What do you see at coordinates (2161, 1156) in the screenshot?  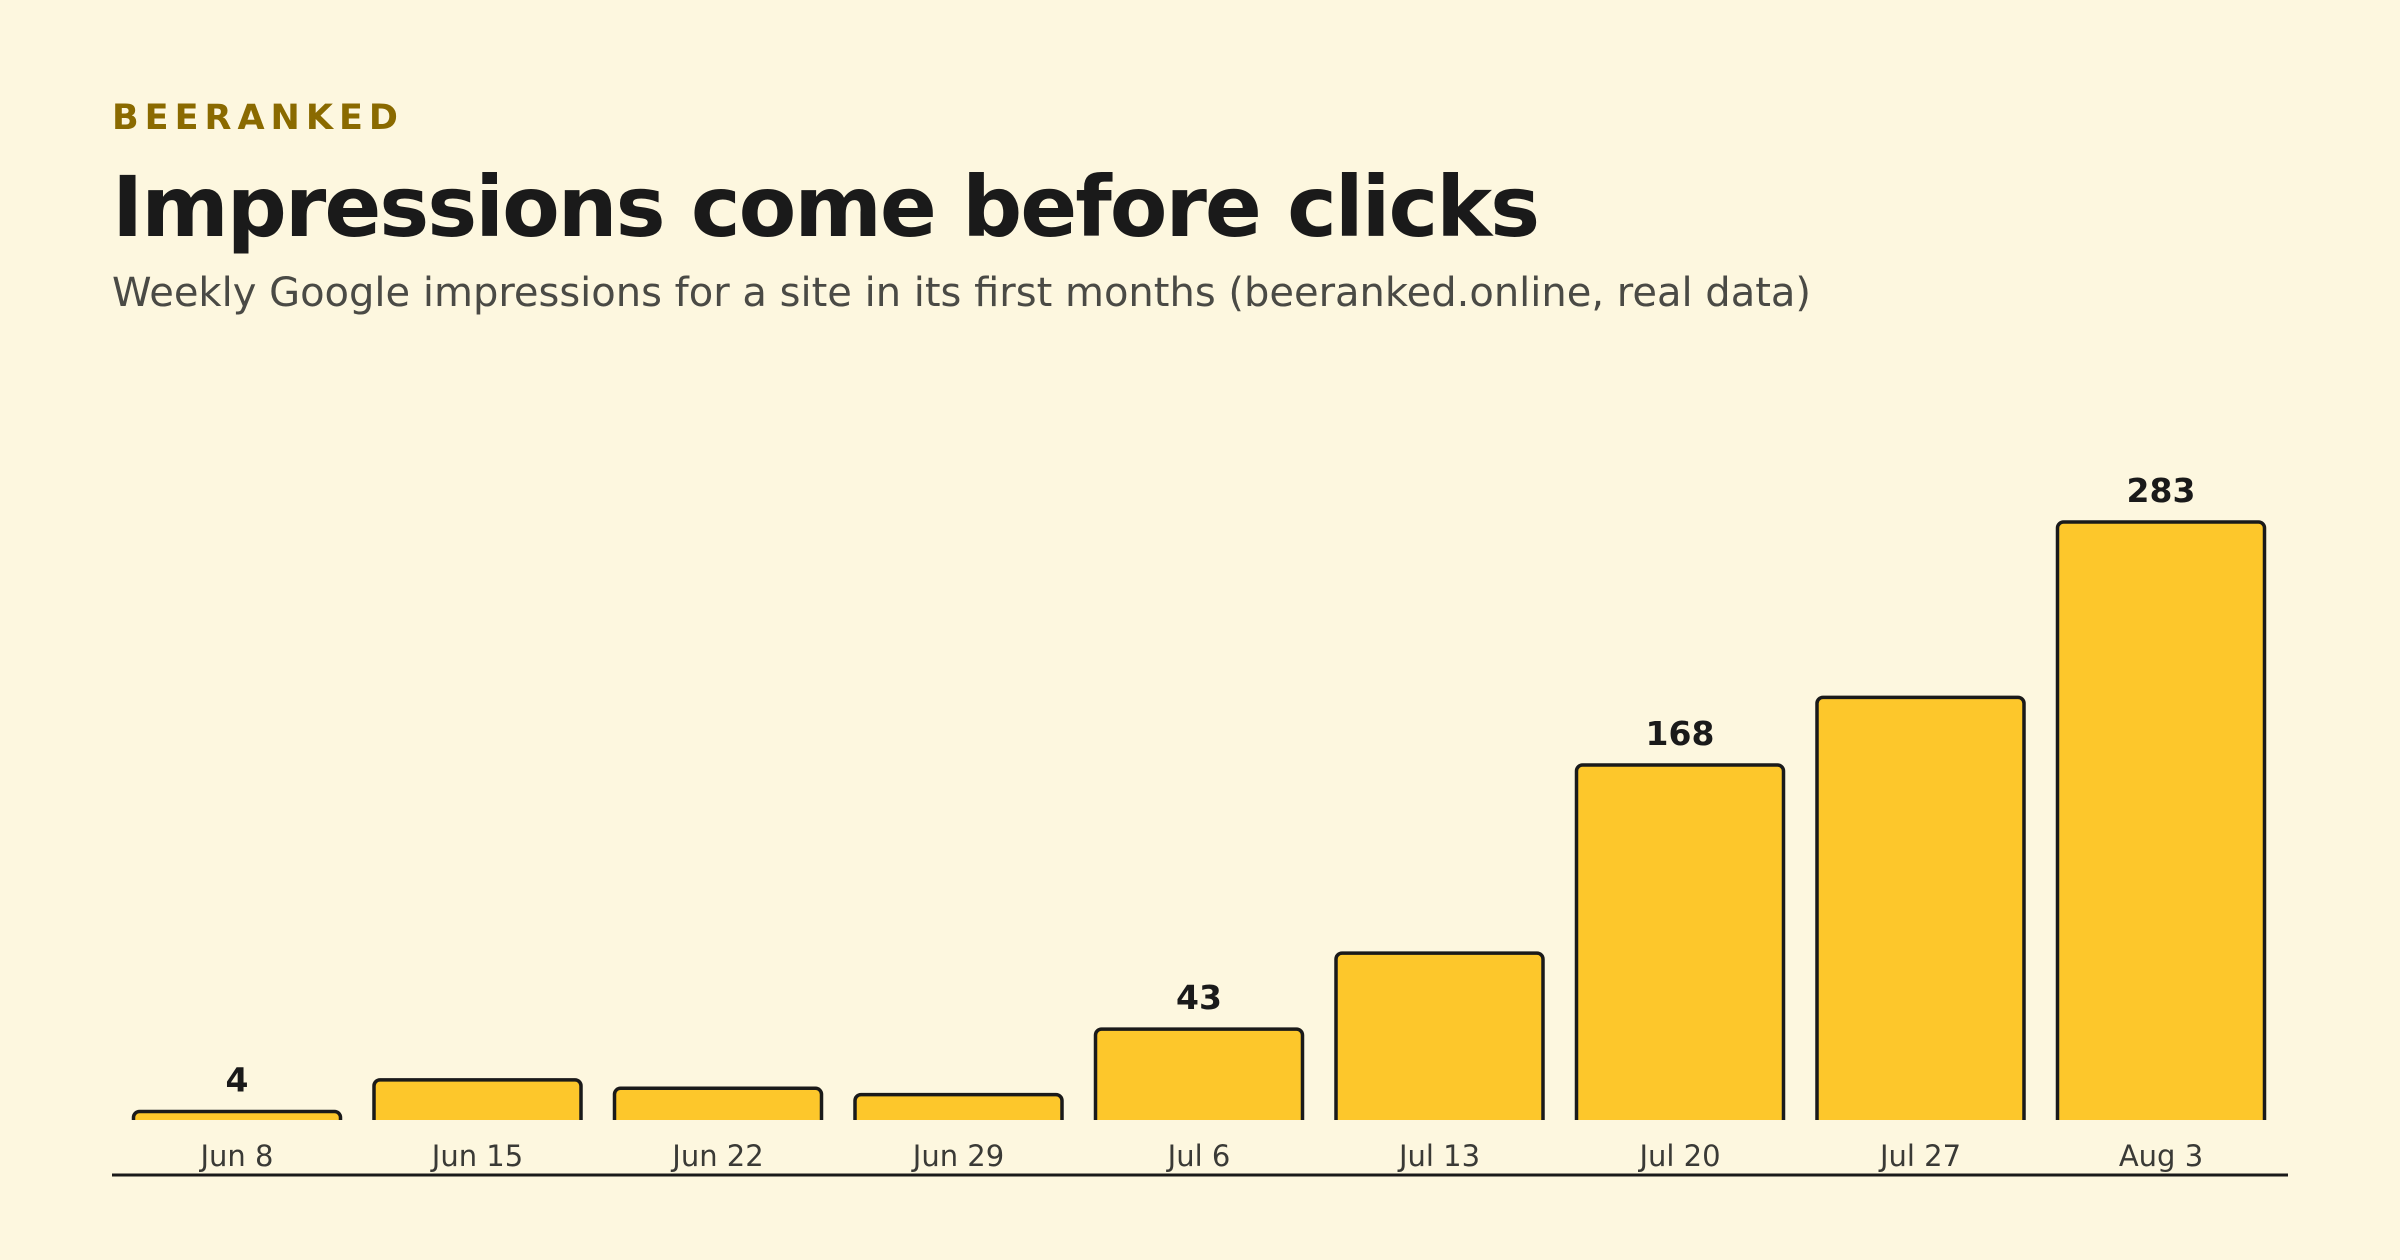 I see `x-tick-label: Aug 3` at bounding box center [2161, 1156].